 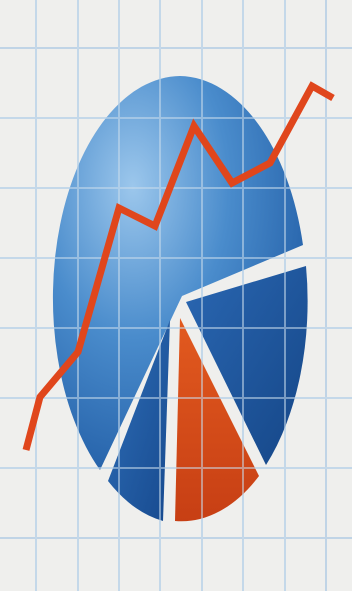 I want to click on pie-slice-right, so click(x=247, y=365).